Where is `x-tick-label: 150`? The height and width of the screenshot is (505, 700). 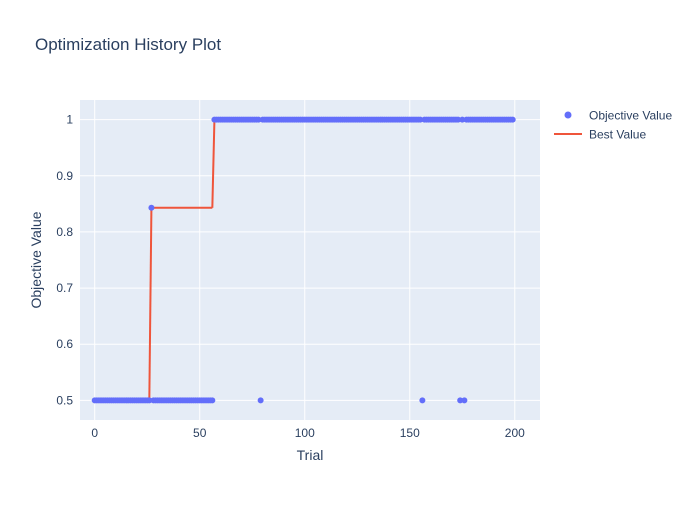
x-tick-label: 150 is located at coordinates (410, 433).